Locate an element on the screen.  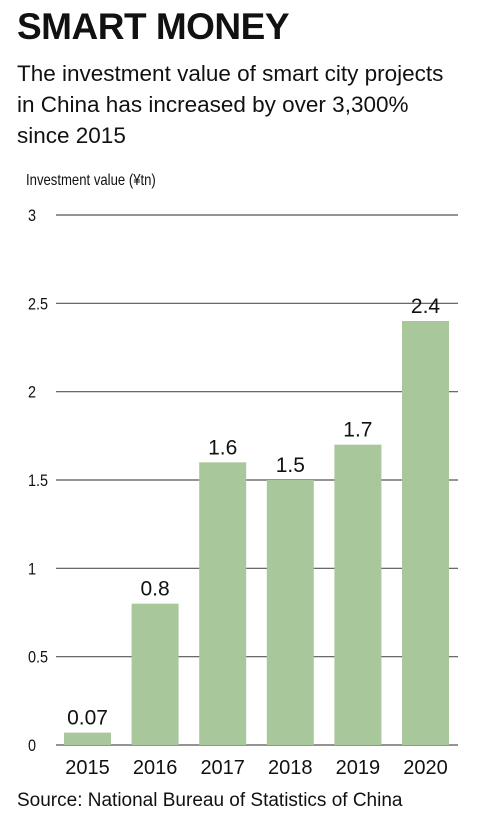
x-tick-label-2015: 2015 is located at coordinates (87, 768).